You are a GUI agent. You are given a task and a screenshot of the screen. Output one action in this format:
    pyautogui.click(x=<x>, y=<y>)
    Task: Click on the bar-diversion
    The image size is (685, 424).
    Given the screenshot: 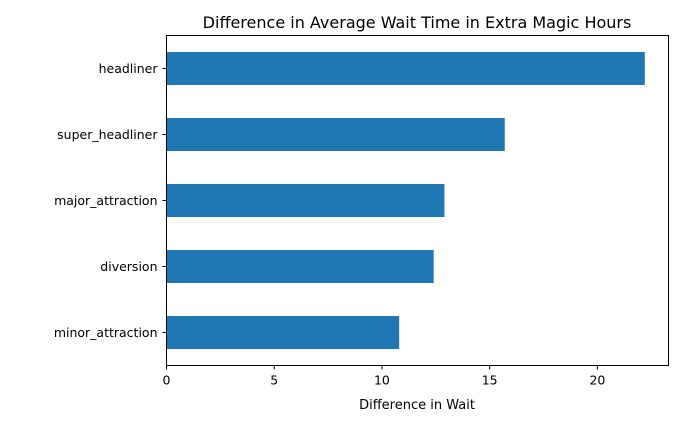 What is the action you would take?
    pyautogui.click(x=300, y=266)
    